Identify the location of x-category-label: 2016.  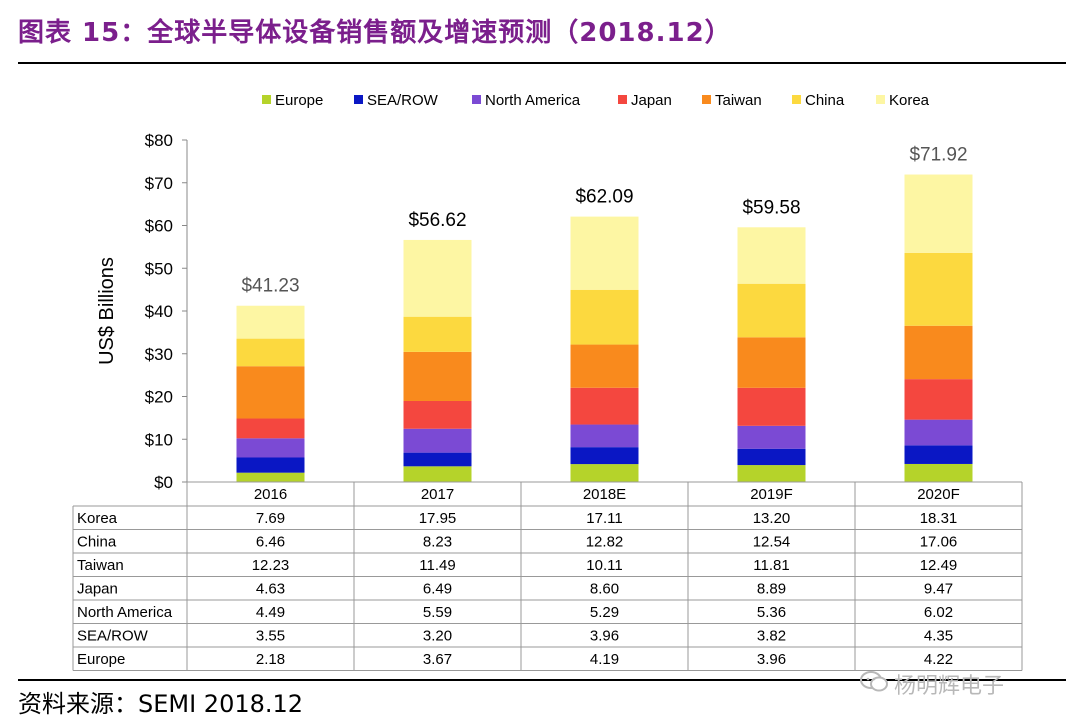
(270, 494).